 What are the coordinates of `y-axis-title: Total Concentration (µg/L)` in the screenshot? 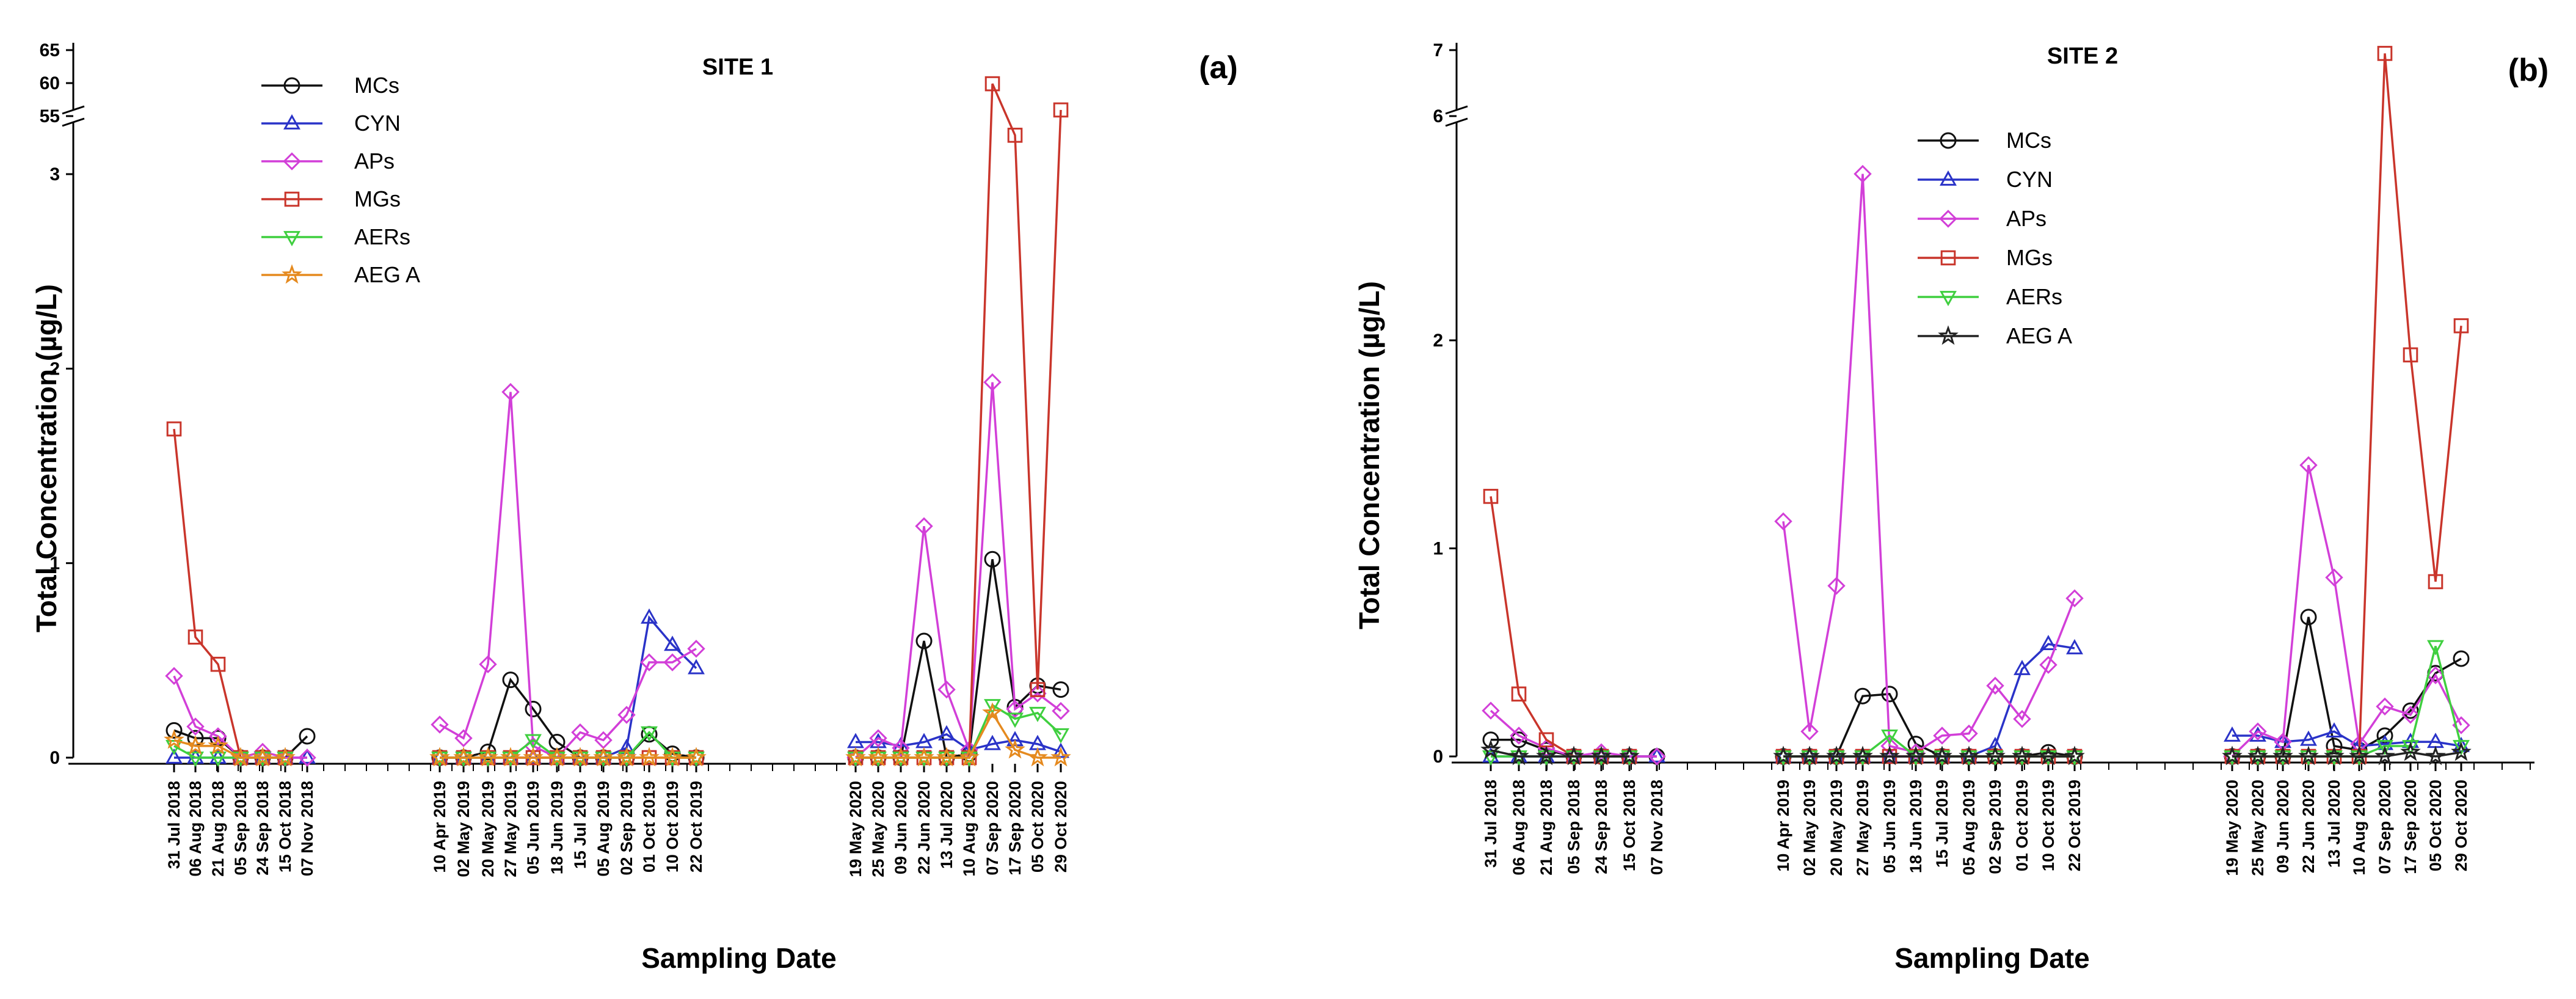 It's located at (46, 458).